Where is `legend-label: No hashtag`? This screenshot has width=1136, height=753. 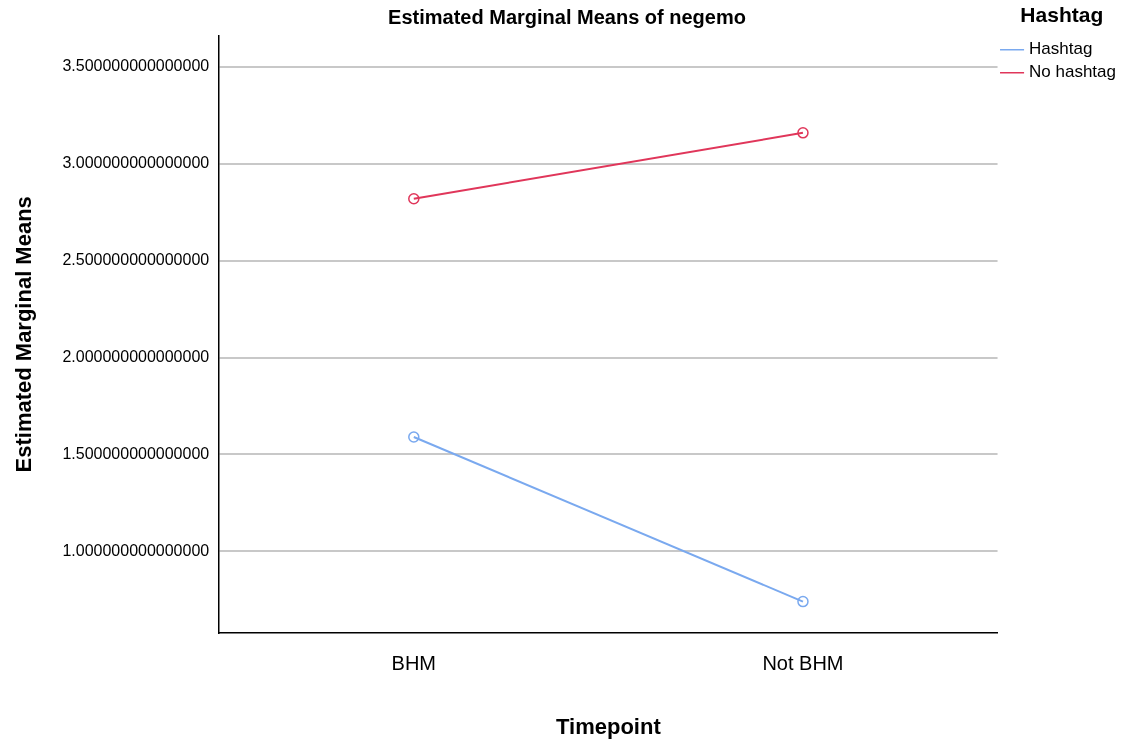
legend-label: No hashtag is located at coordinates (1072, 72).